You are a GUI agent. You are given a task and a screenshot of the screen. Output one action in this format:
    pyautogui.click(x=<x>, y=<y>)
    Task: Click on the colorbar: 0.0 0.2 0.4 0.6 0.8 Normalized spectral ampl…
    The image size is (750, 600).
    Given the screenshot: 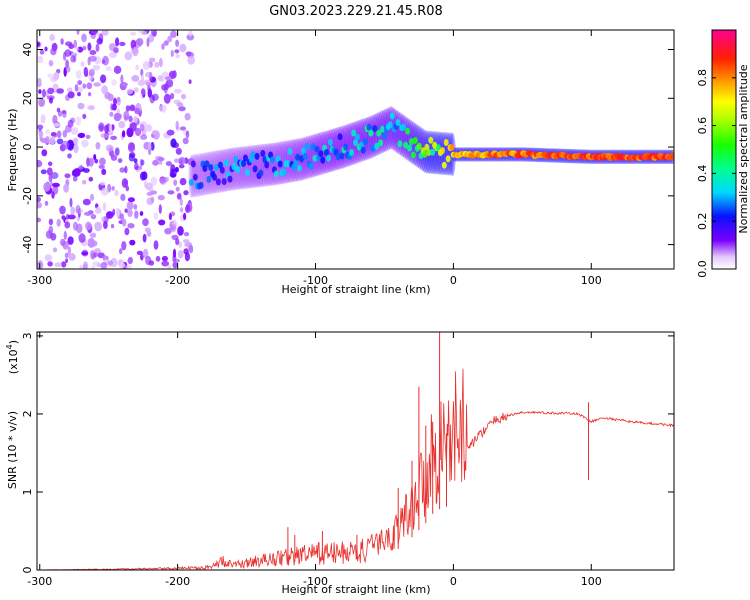 What is the action you would take?
    pyautogui.click(x=723, y=153)
    